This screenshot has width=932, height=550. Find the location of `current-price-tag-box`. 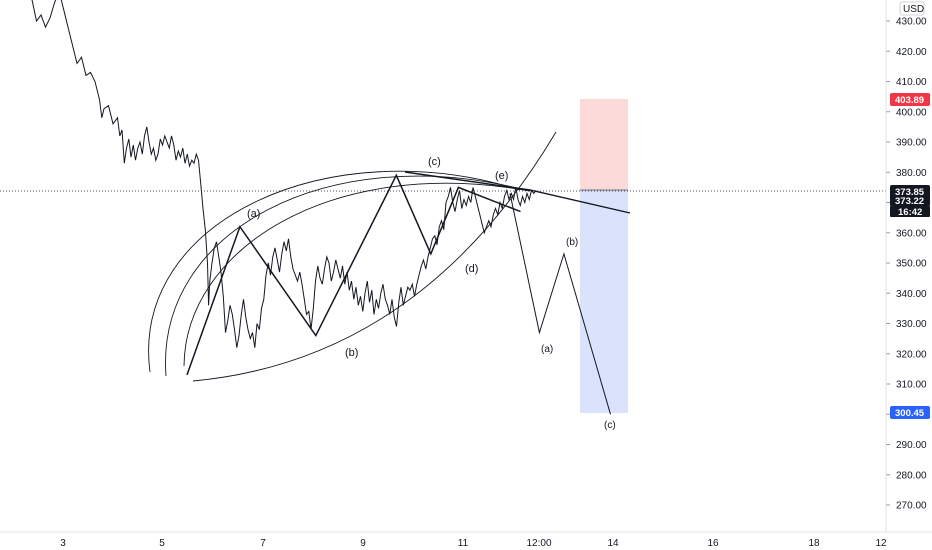

current-price-tag-box is located at coordinates (910, 191).